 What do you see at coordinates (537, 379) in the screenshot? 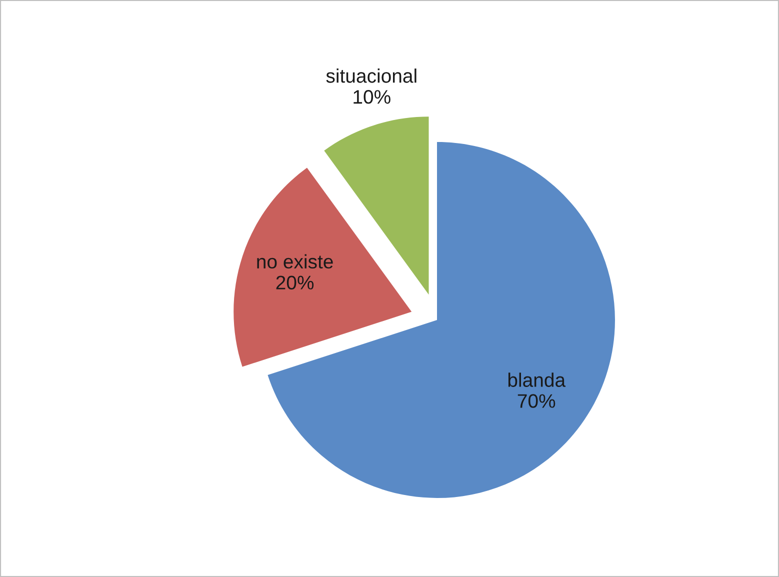
I see `slice-label: blanda` at bounding box center [537, 379].